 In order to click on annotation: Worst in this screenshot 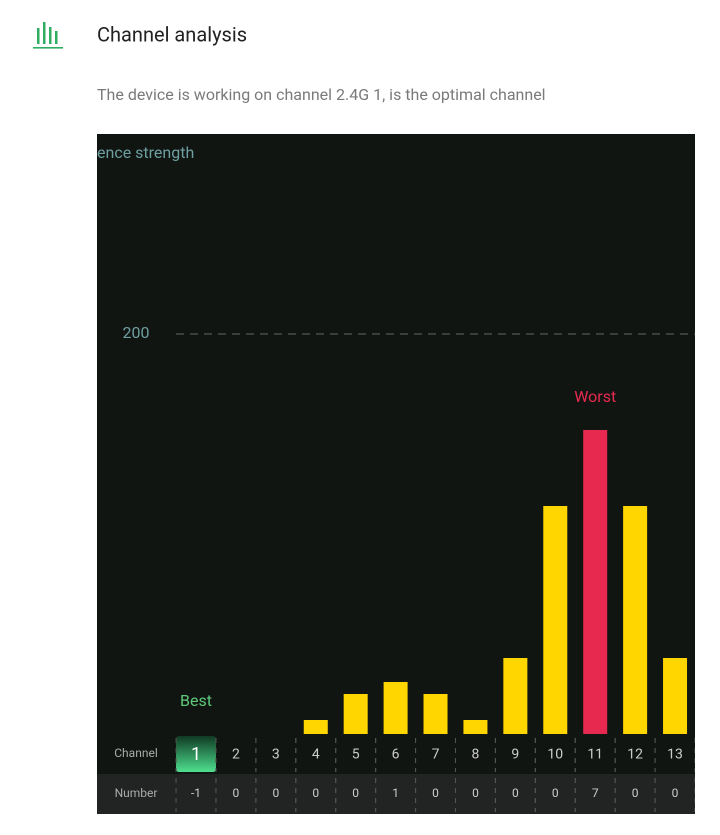, I will do `click(595, 396)`.